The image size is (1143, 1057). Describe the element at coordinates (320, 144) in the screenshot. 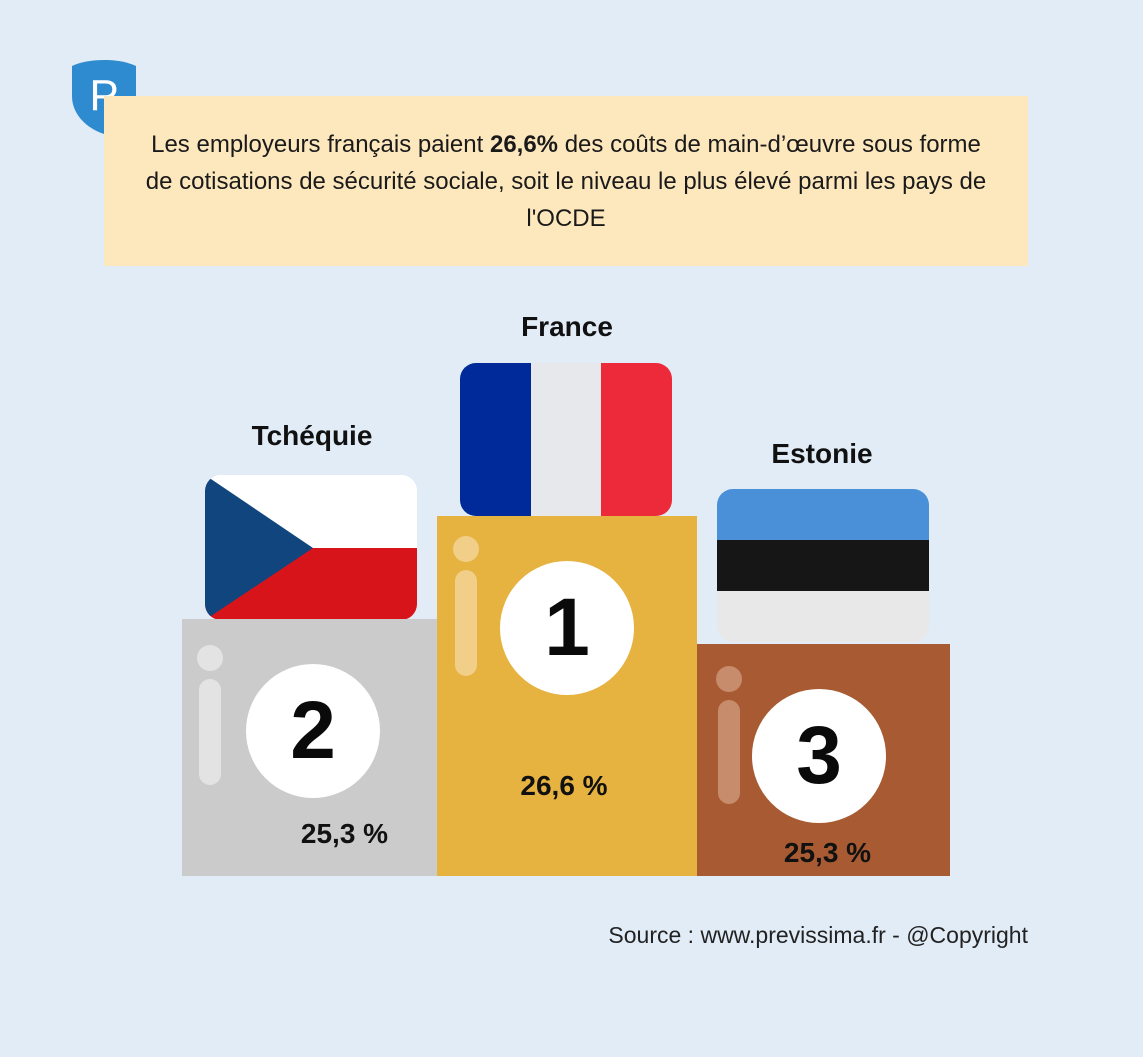

I see `headline-text-start: Les employeurs français paient` at that location.